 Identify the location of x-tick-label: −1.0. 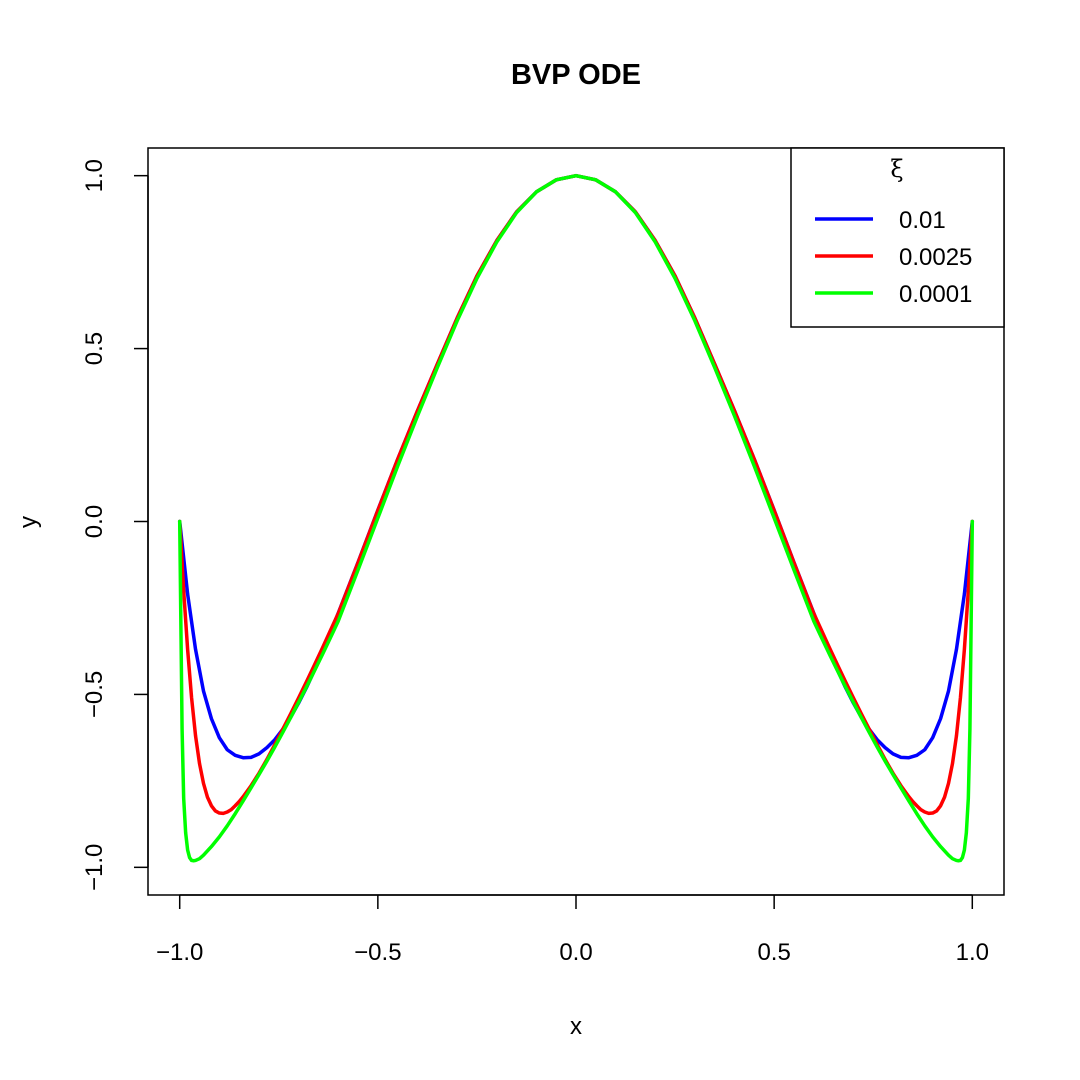
(179, 952).